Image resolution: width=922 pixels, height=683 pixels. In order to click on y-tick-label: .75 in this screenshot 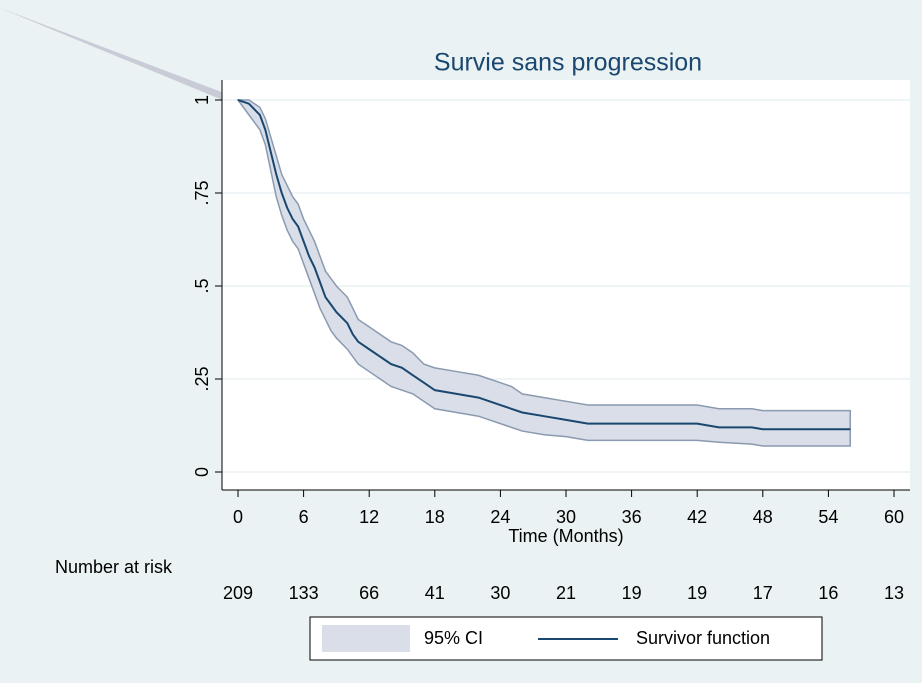, I will do `click(202, 192)`.